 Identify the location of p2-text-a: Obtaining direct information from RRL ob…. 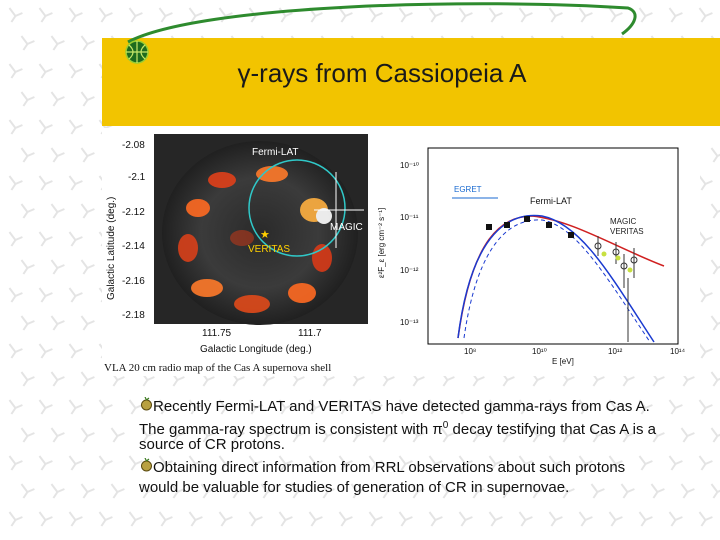
(389, 467).